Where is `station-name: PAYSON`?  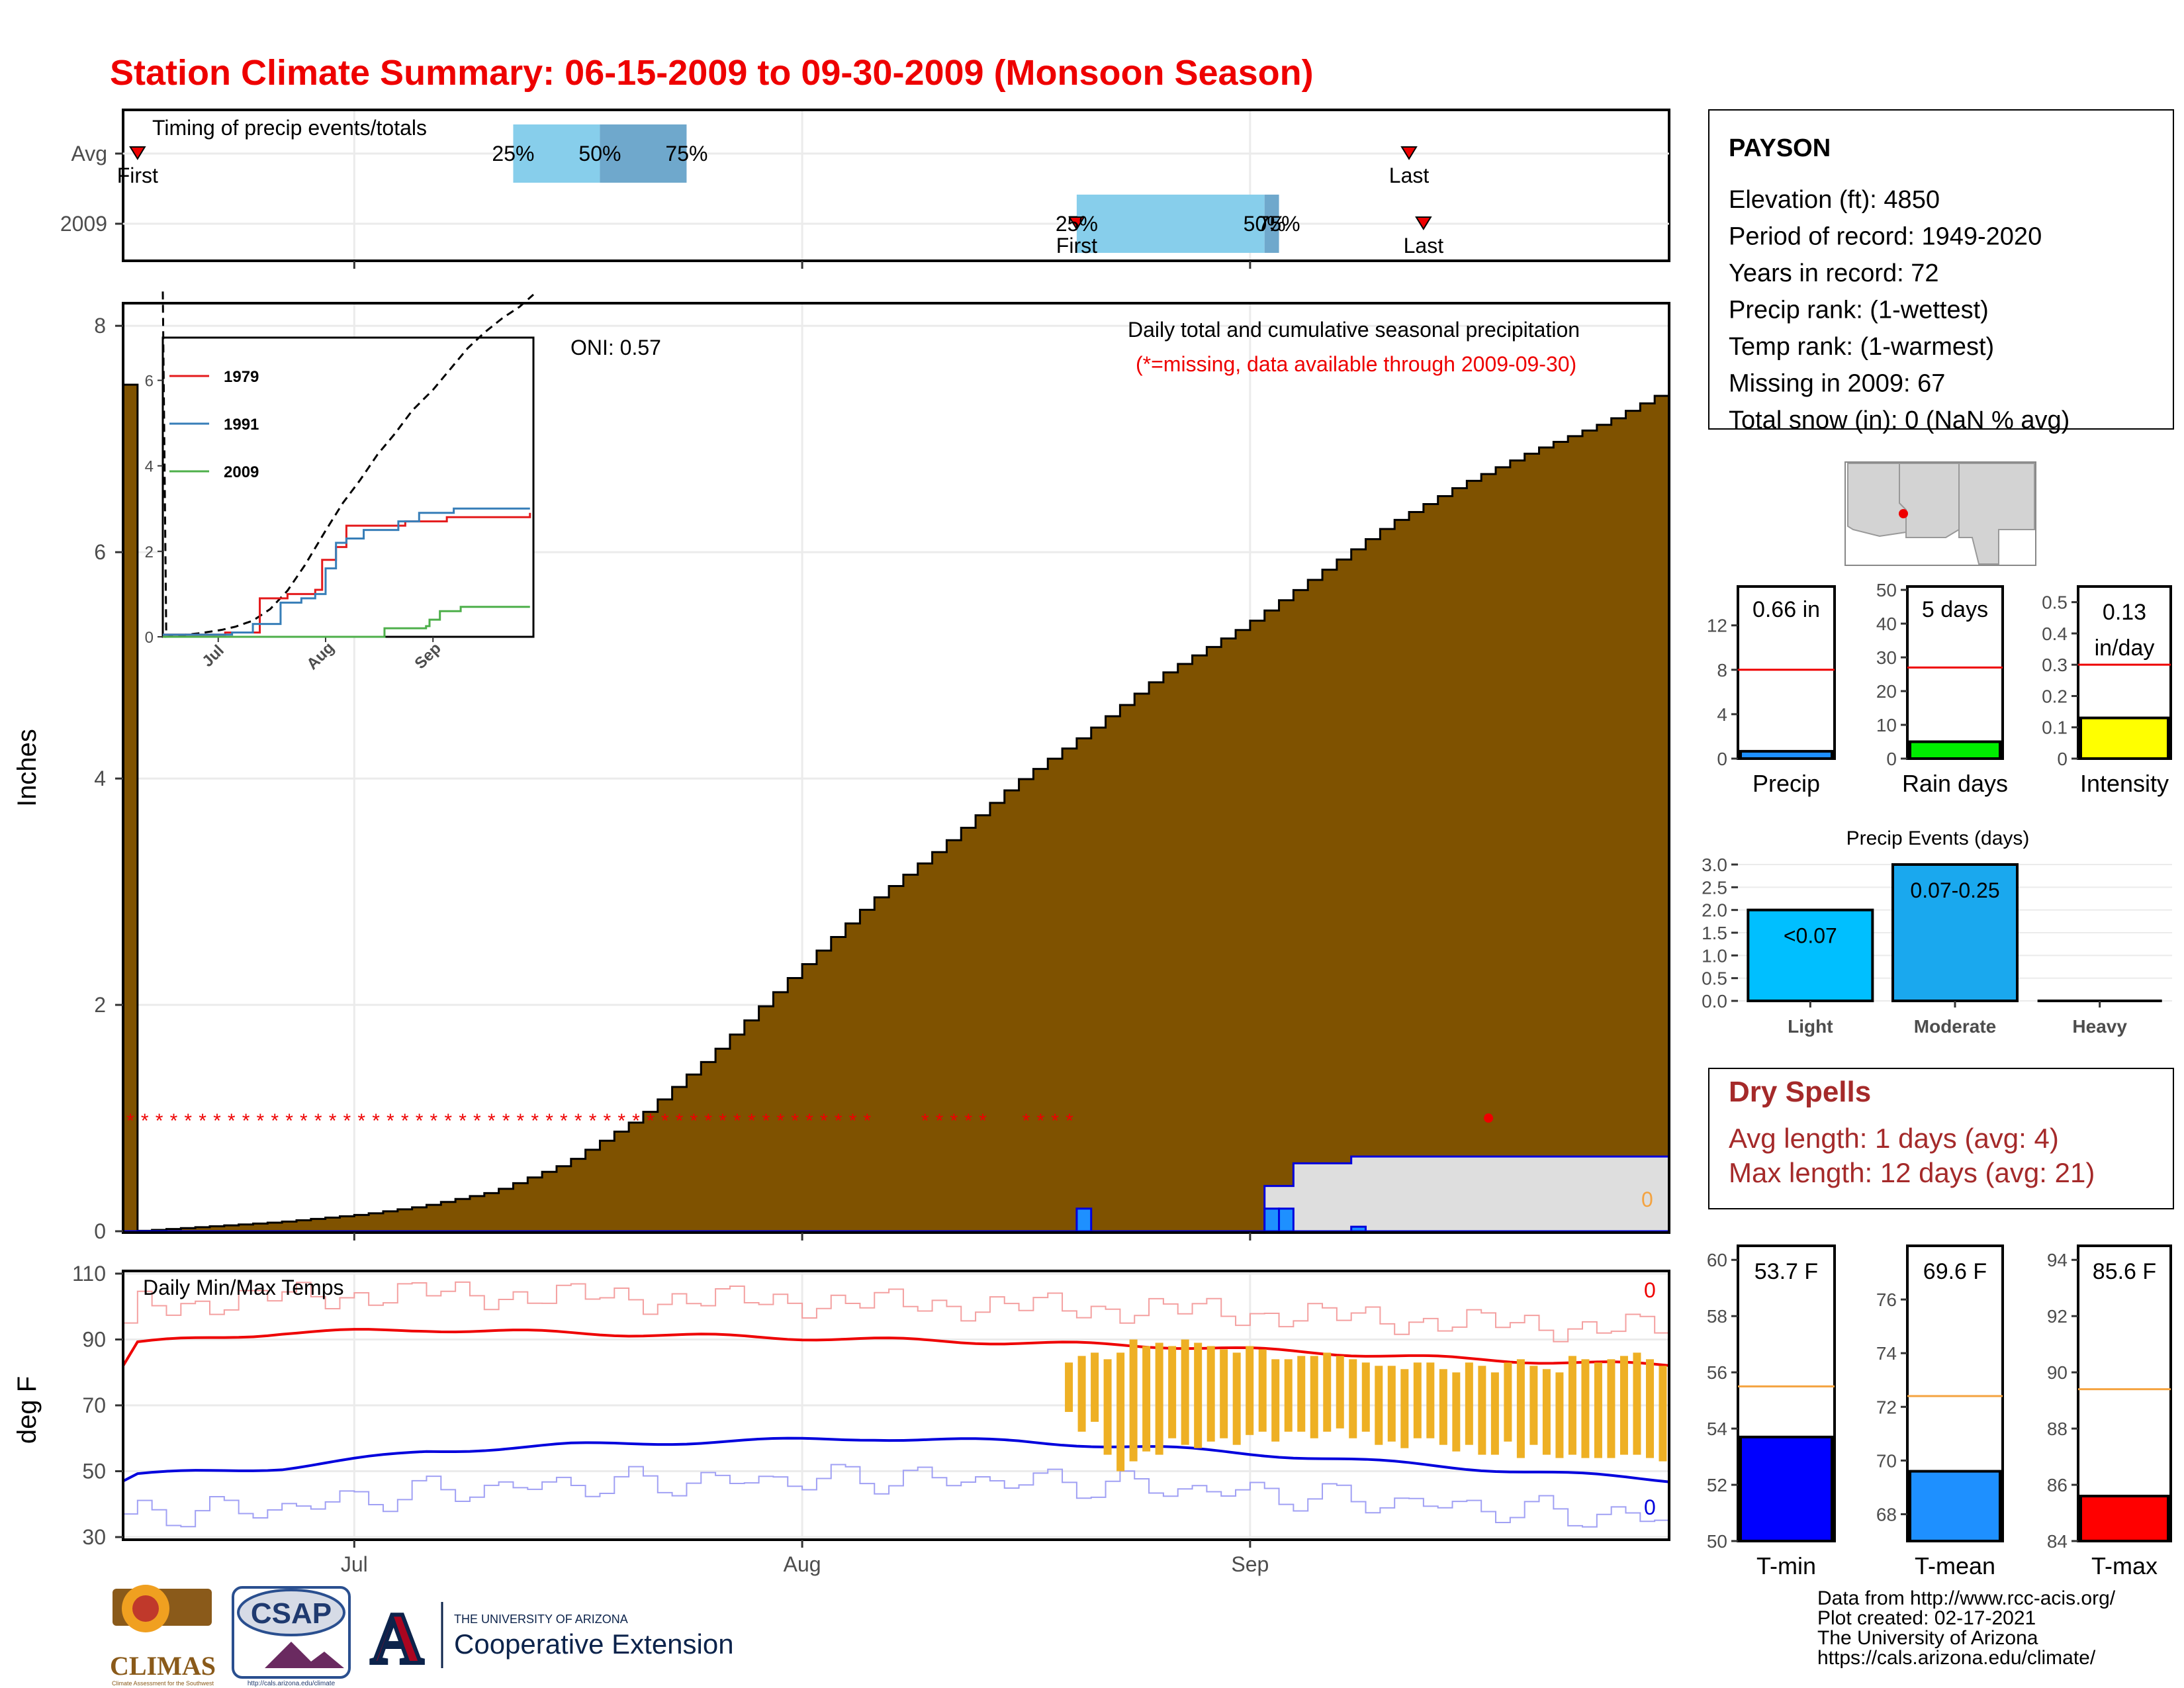
station-name: PAYSON is located at coordinates (1780, 148).